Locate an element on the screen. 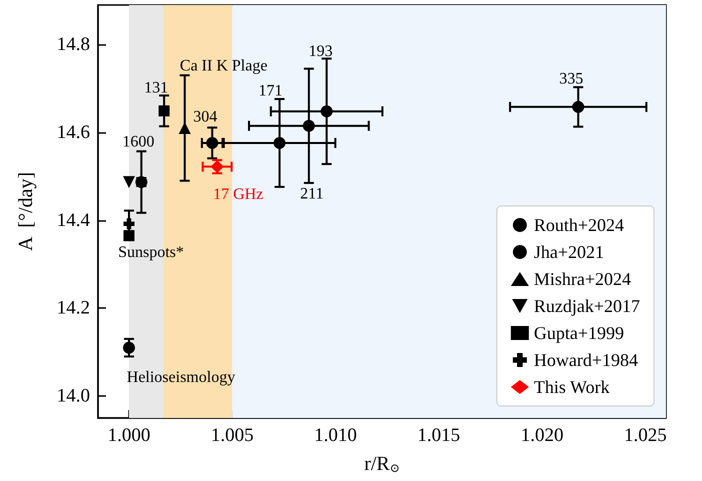 The height and width of the screenshot is (481, 702). legend-label: Gupta+1999 is located at coordinates (579, 333).